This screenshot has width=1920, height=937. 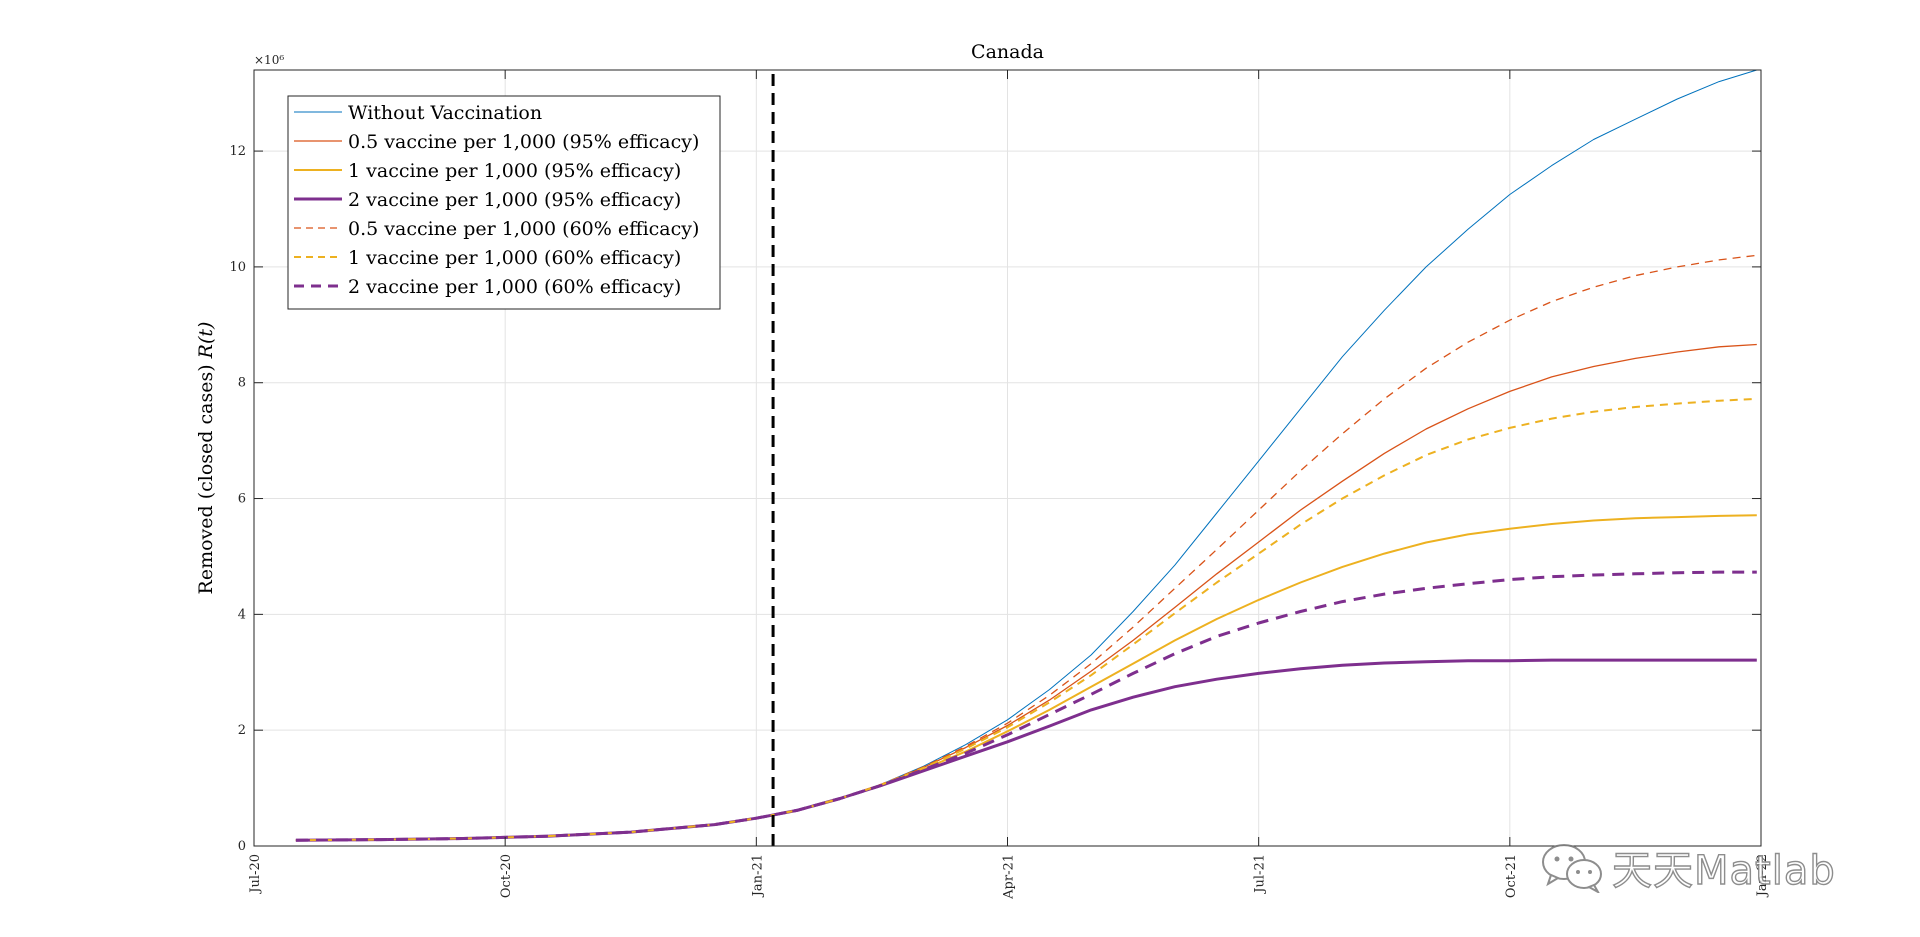 I want to click on chart-title: Canada, so click(x=1007, y=52).